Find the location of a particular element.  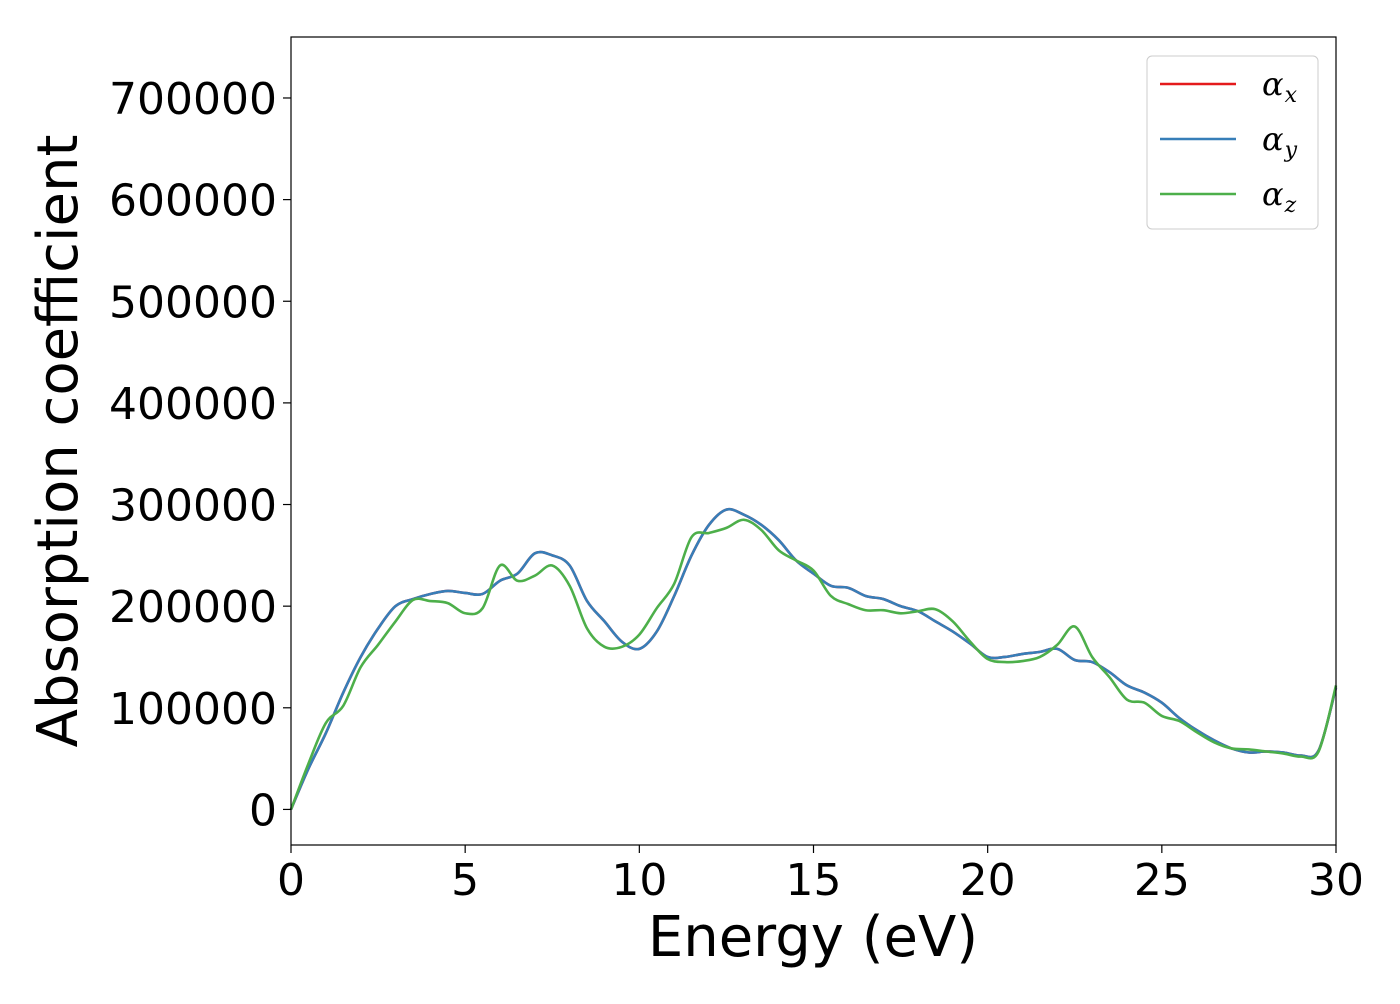

y-tick-label: 100000 is located at coordinates (193, 709).